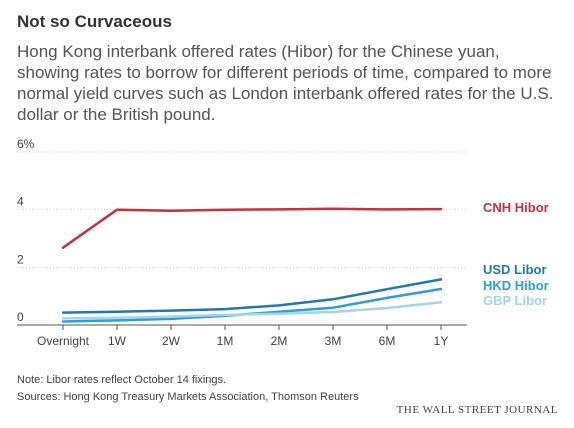 The width and height of the screenshot is (574, 428). I want to click on x-tick-label: 6M, so click(387, 341).